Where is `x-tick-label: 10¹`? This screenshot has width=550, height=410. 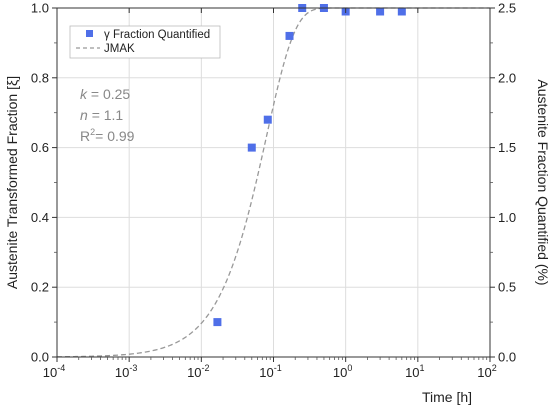 x-tick-label: 10¹ is located at coordinates (414, 371).